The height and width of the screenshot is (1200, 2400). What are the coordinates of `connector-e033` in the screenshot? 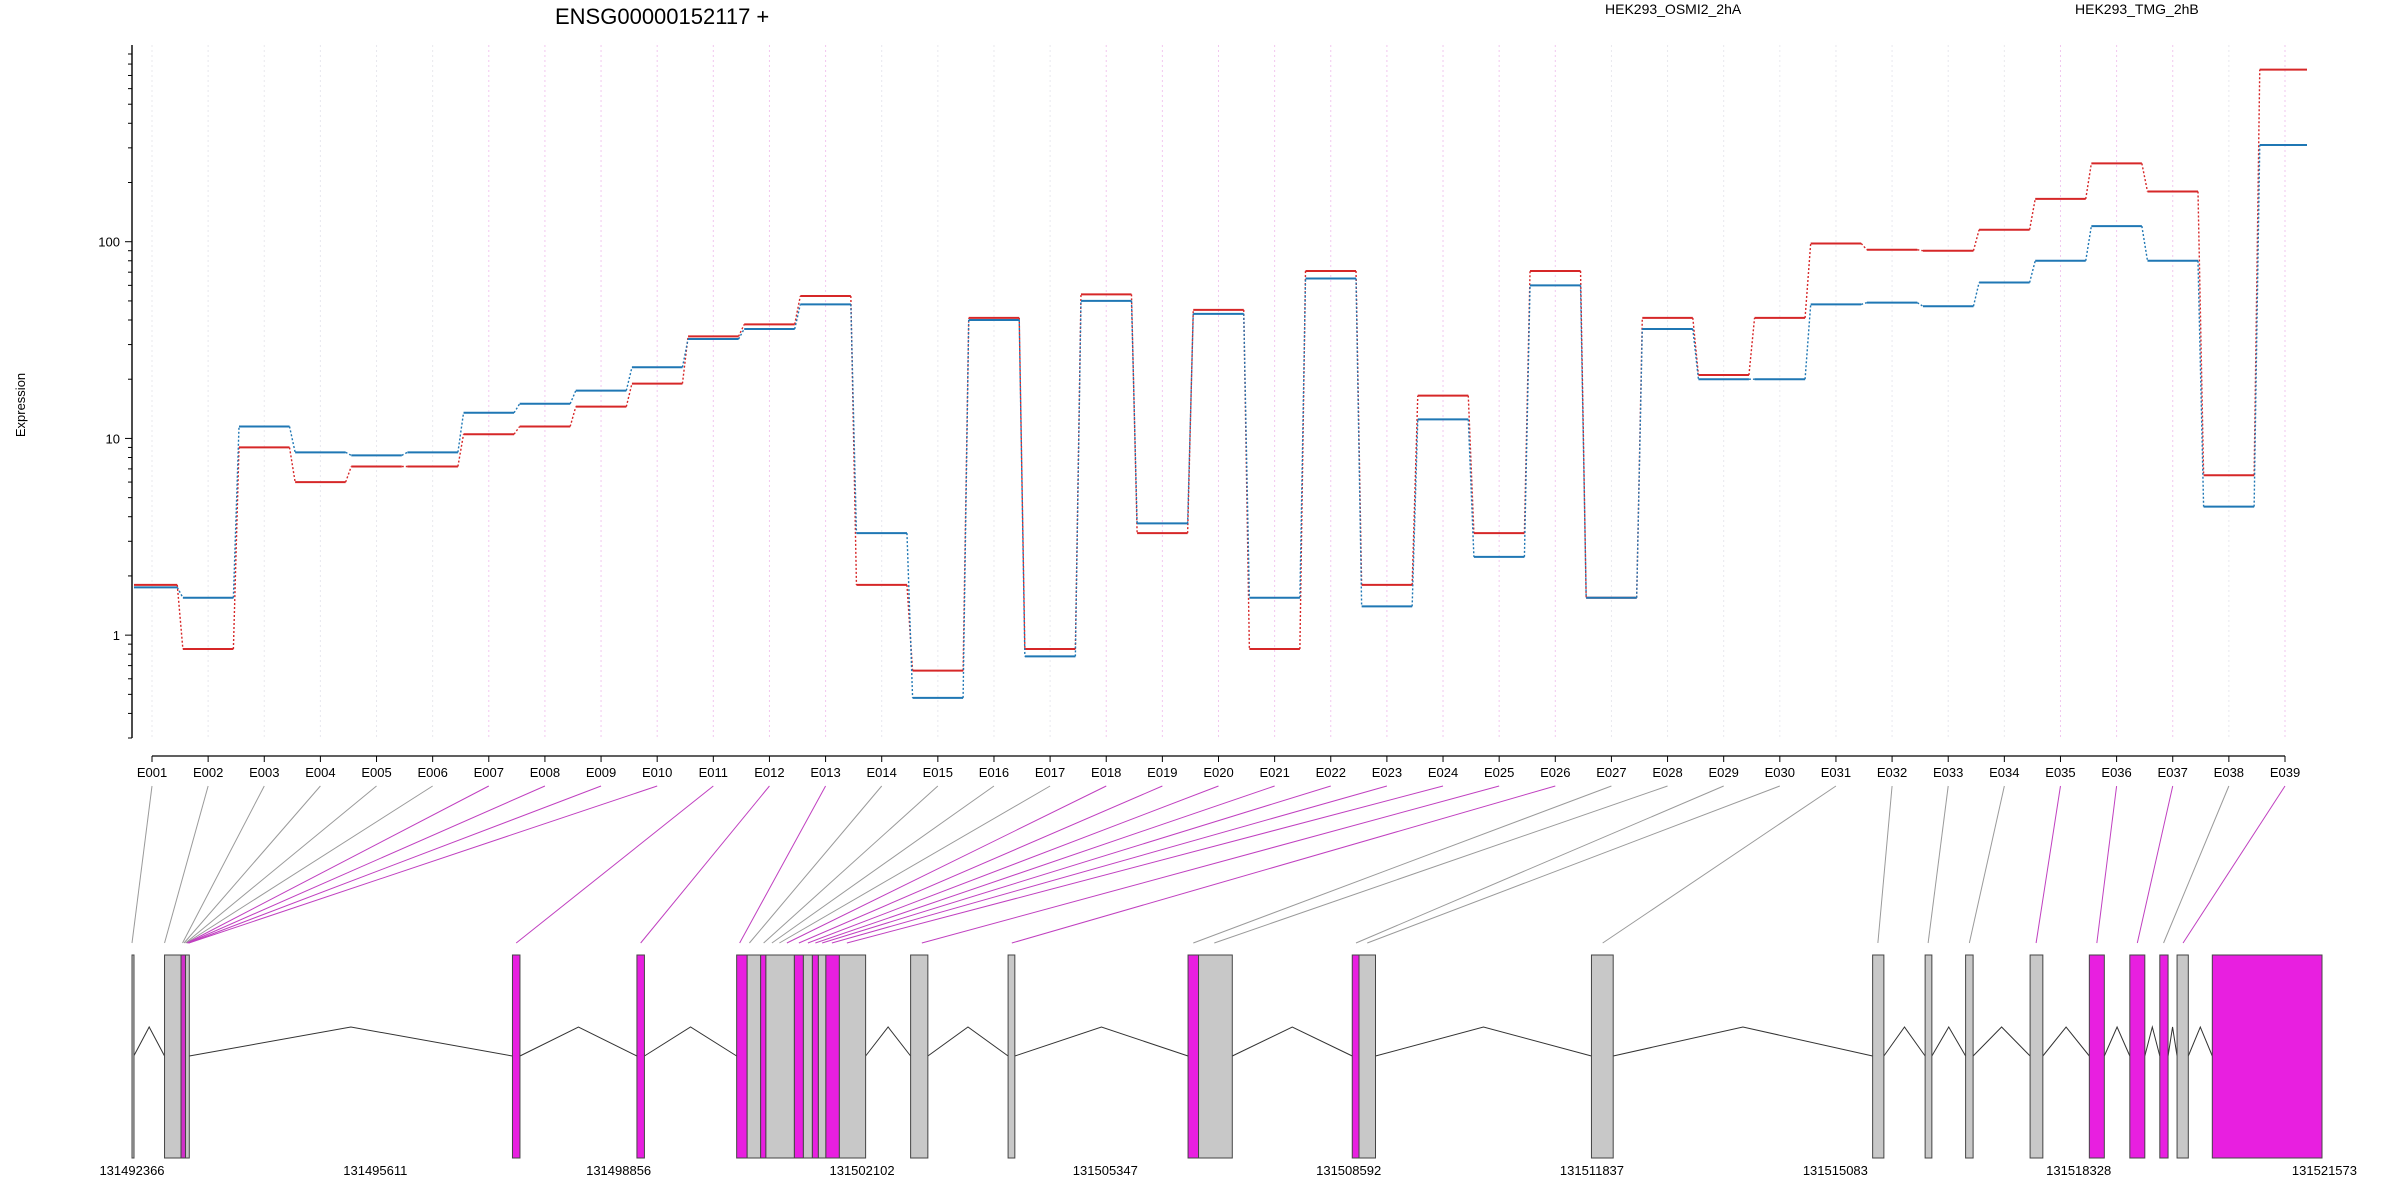 It's located at (1938, 864).